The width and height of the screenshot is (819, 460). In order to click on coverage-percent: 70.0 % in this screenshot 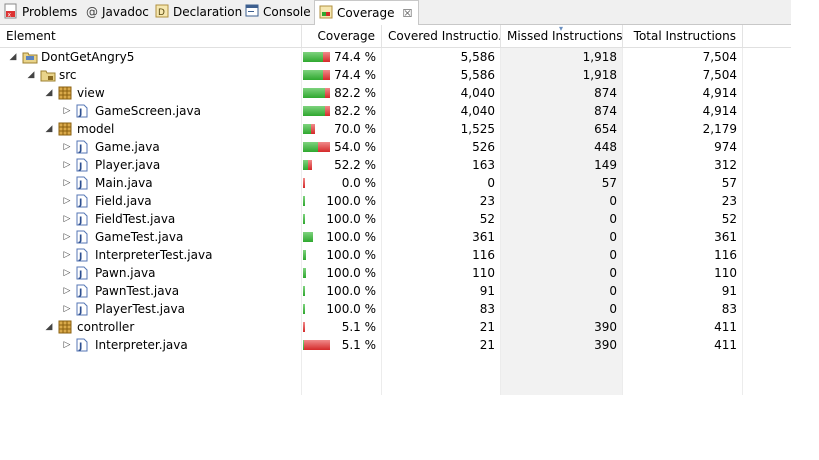, I will do `click(355, 129)`.